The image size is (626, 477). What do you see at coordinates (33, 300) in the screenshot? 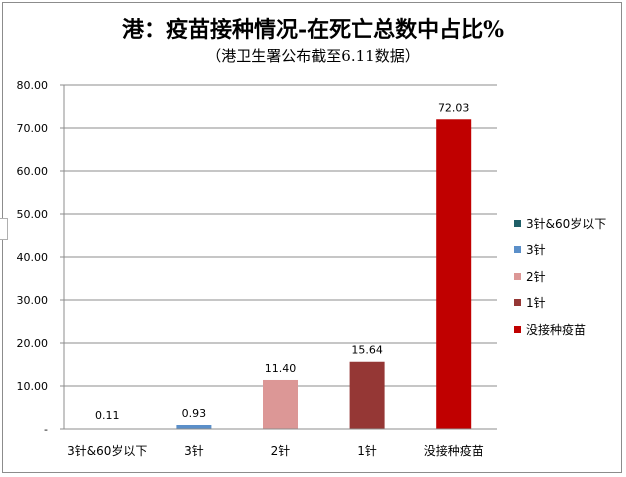
I see `y-tick-label: 30.00` at bounding box center [33, 300].